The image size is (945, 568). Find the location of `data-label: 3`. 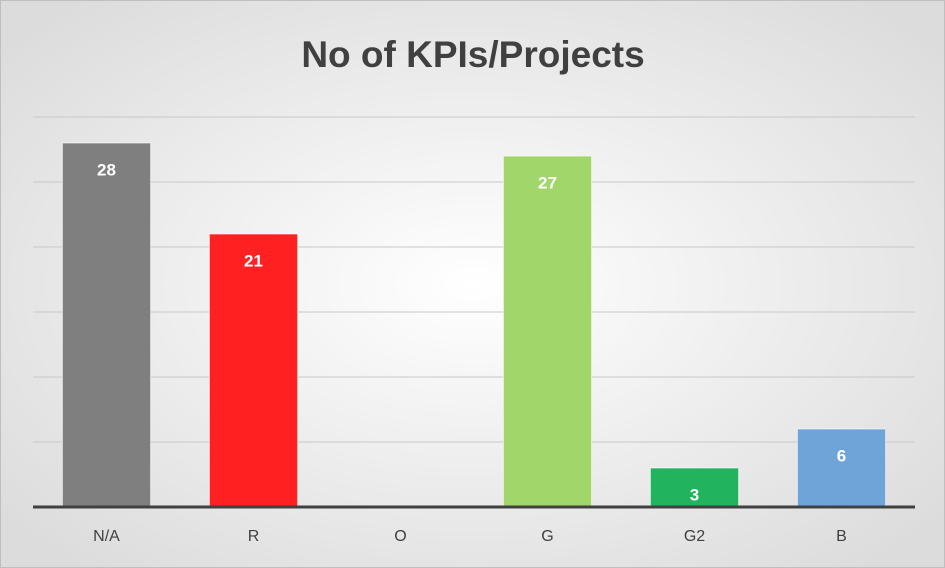

data-label: 3 is located at coordinates (694, 494).